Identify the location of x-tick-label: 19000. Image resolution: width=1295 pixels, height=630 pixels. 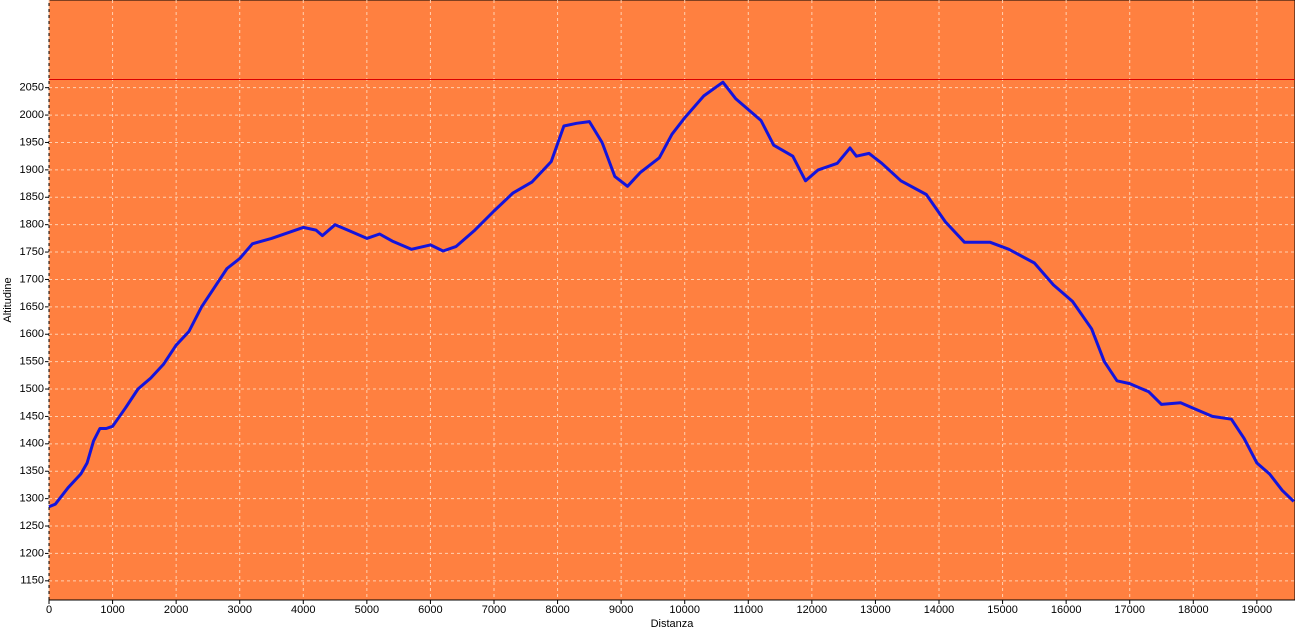
(1257, 610).